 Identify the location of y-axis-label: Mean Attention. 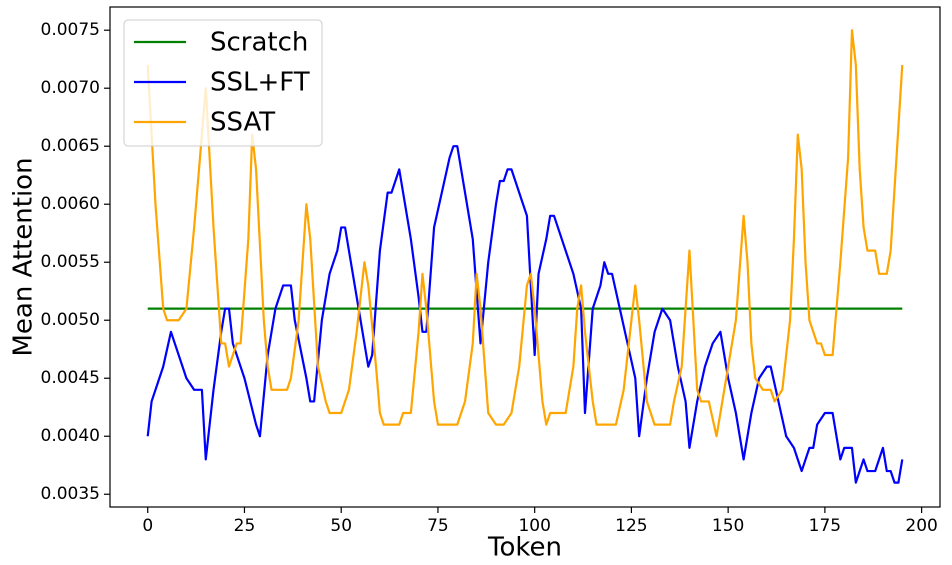
(24, 256).